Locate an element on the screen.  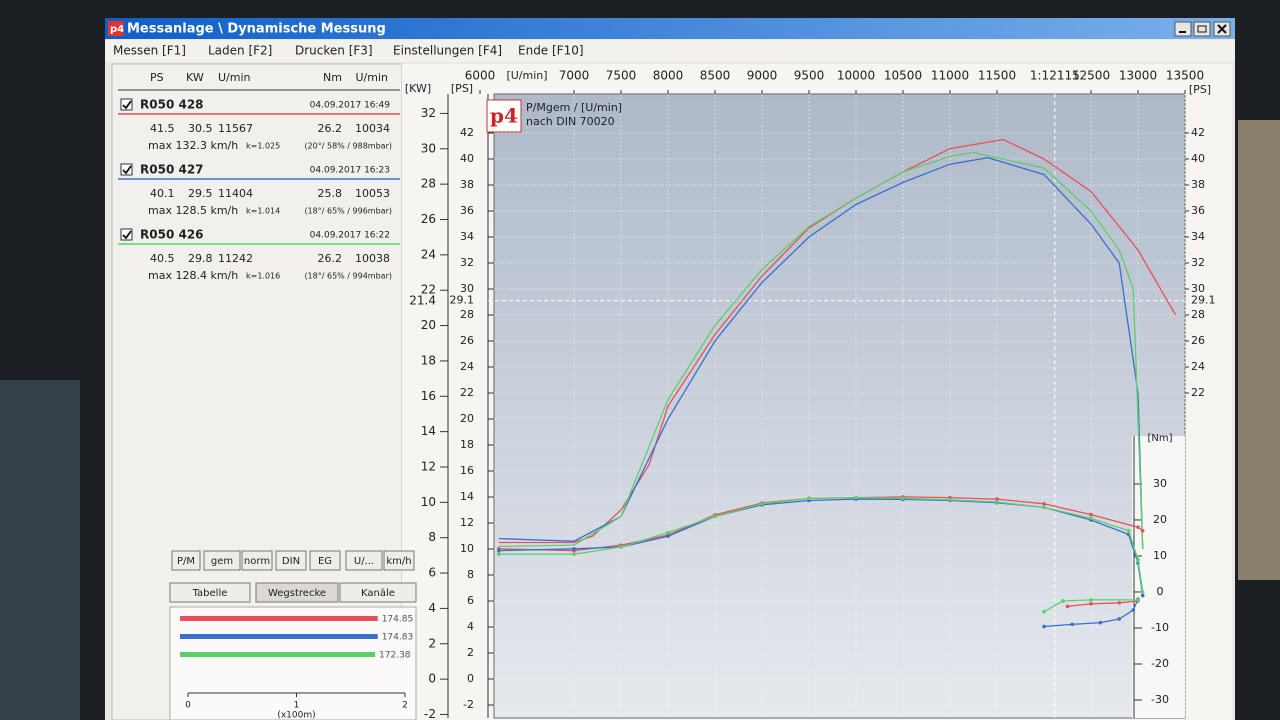
restore-icon is located at coordinates (1202, 29).